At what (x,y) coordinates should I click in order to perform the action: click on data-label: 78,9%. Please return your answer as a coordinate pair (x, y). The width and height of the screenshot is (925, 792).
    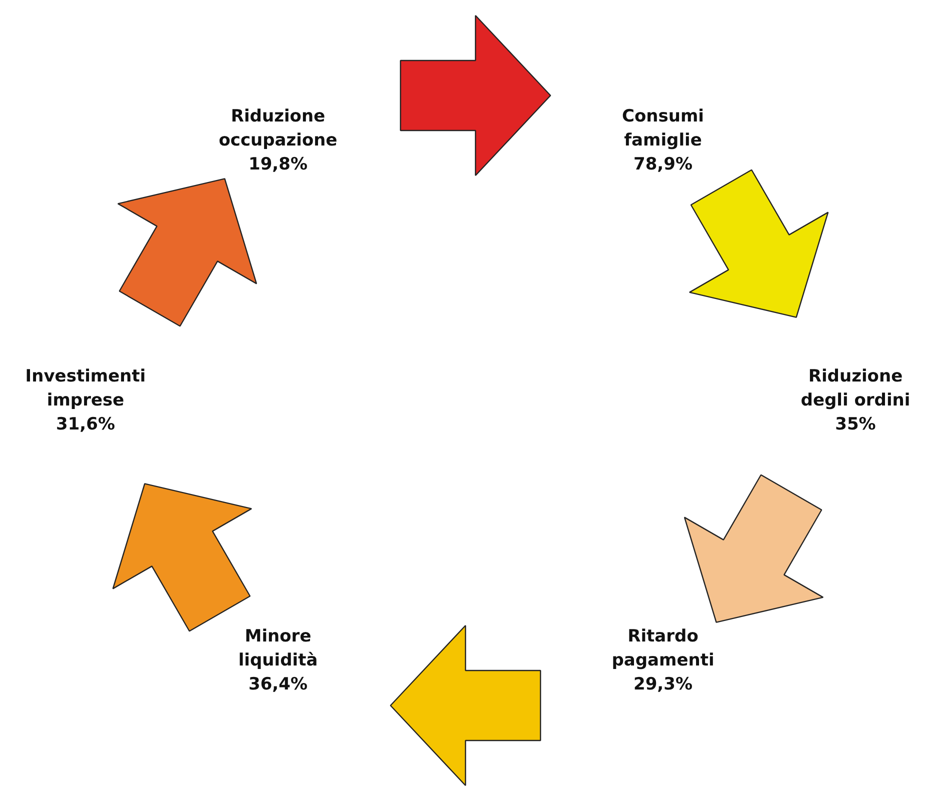
    Looking at the image, I should click on (663, 164).